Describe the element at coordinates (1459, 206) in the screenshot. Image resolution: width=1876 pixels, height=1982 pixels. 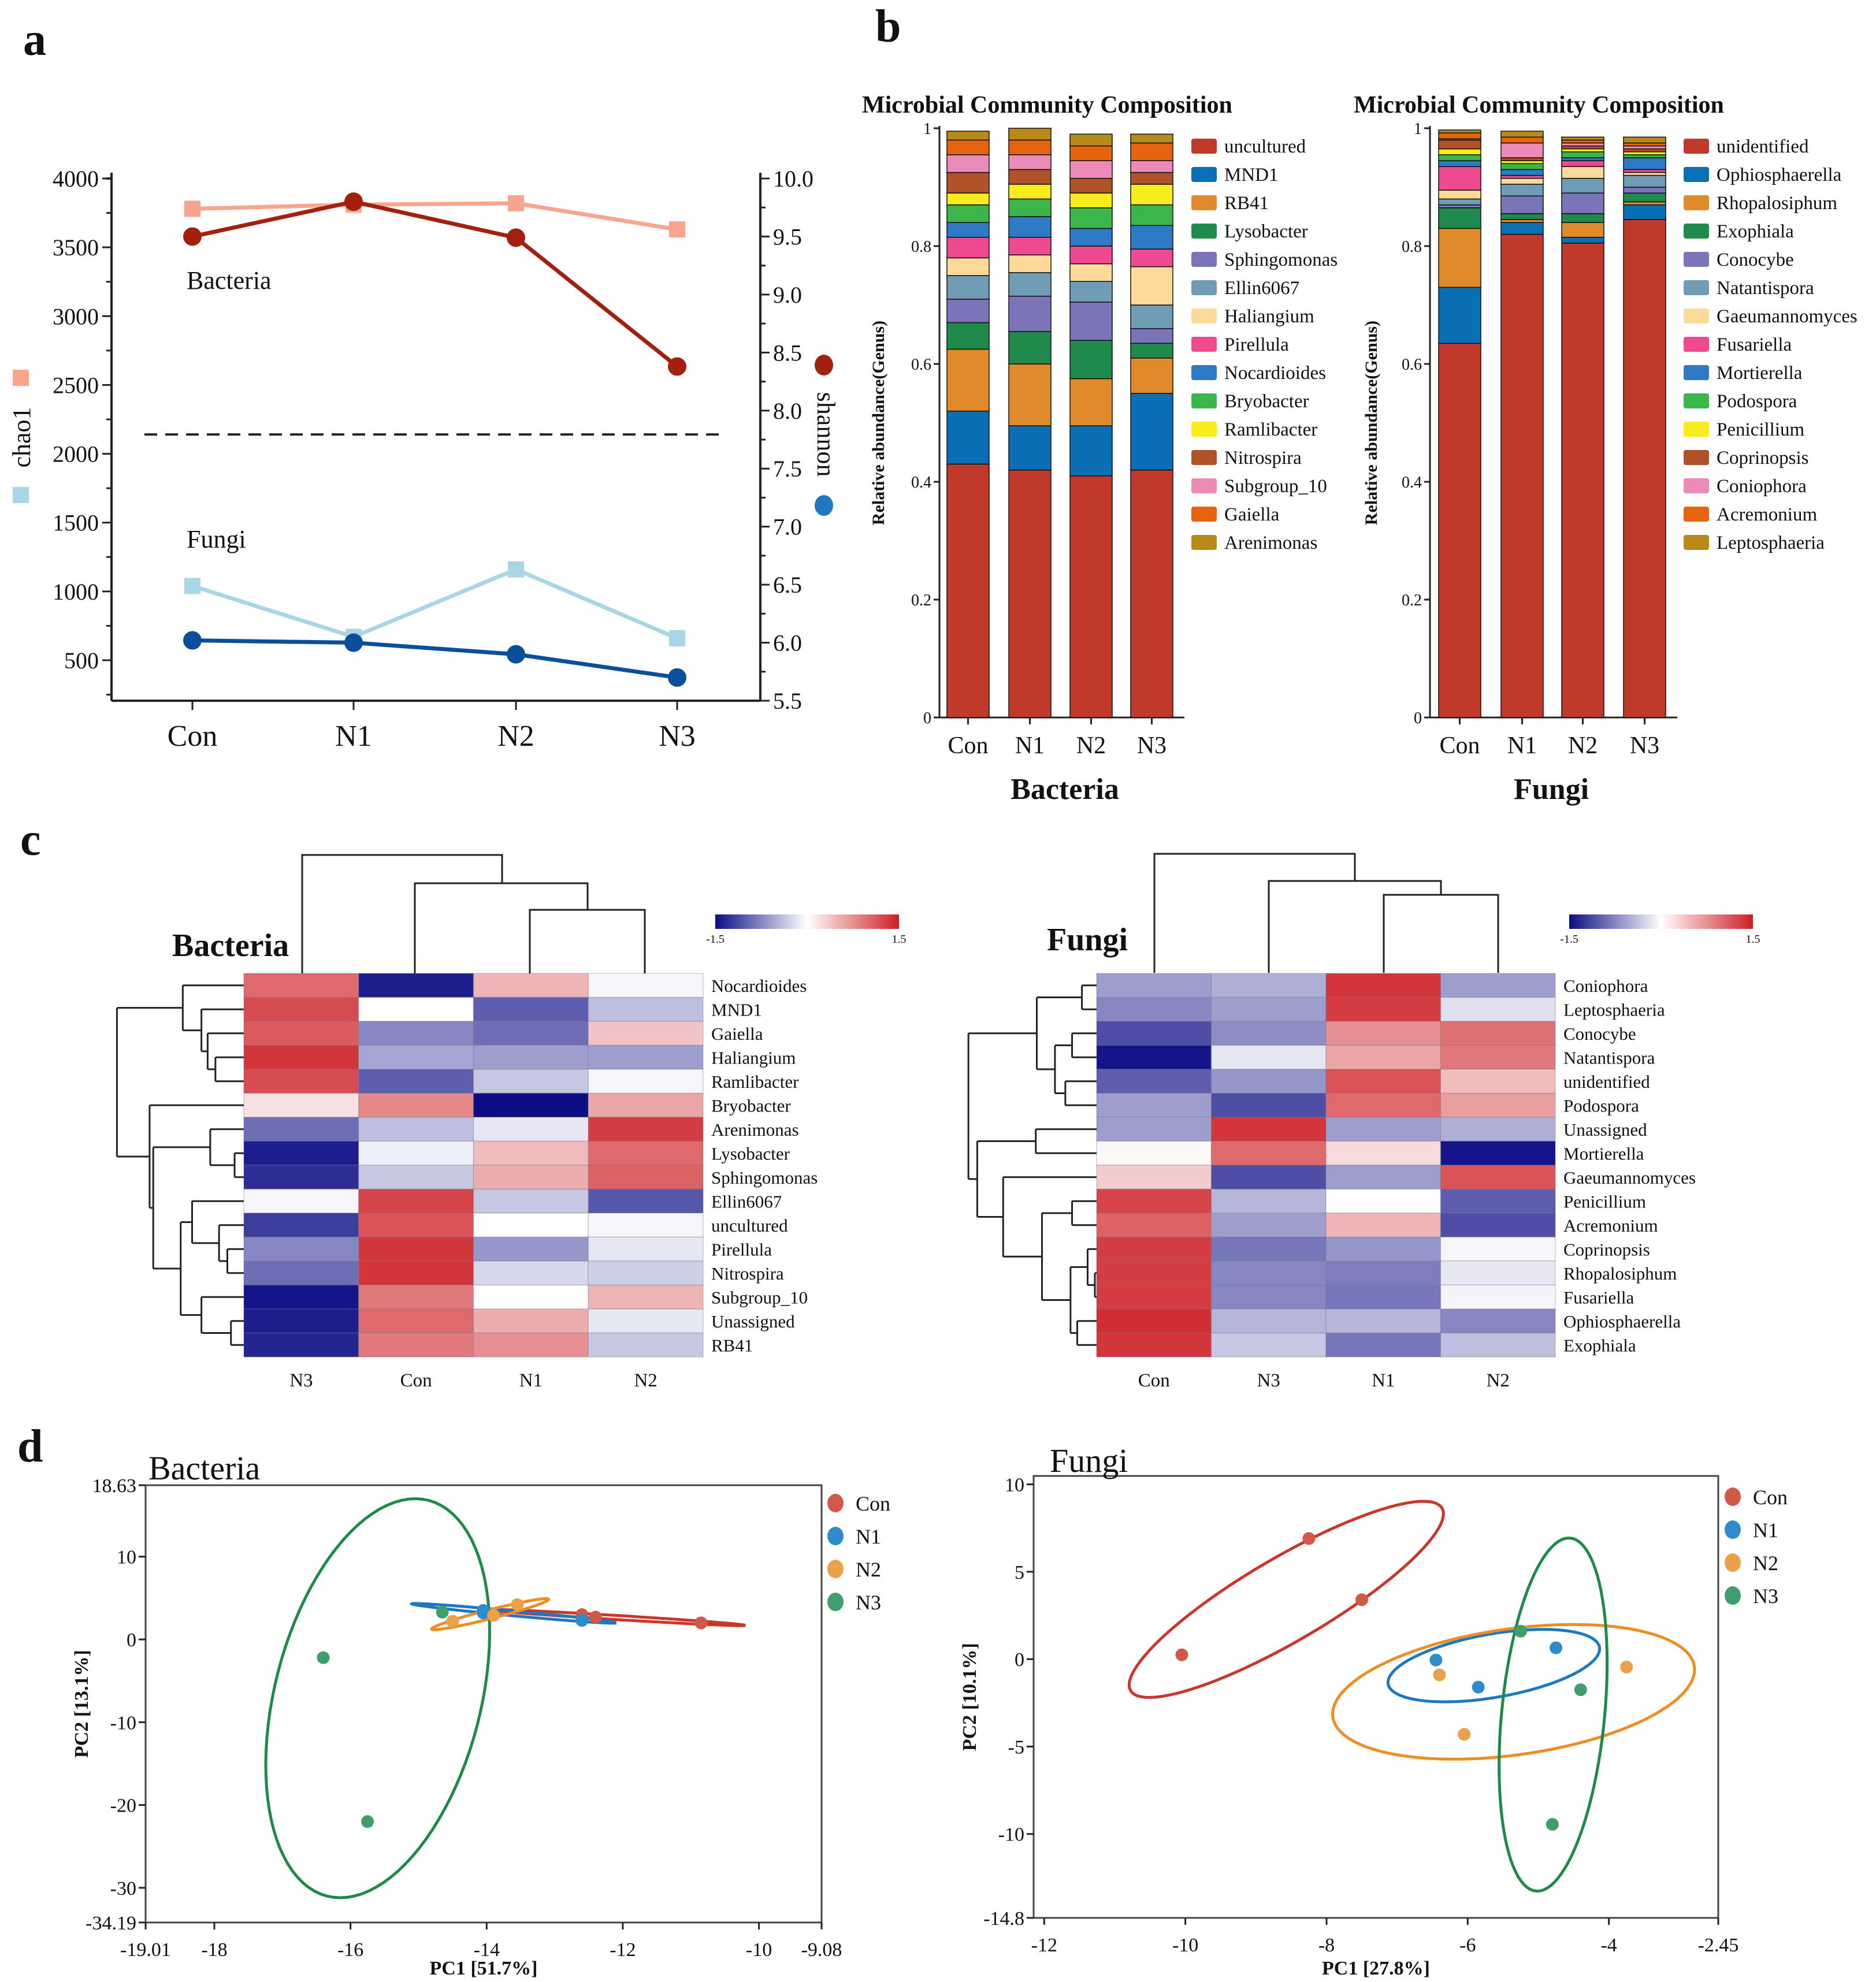
I see `bar-segment-conocybe` at that location.